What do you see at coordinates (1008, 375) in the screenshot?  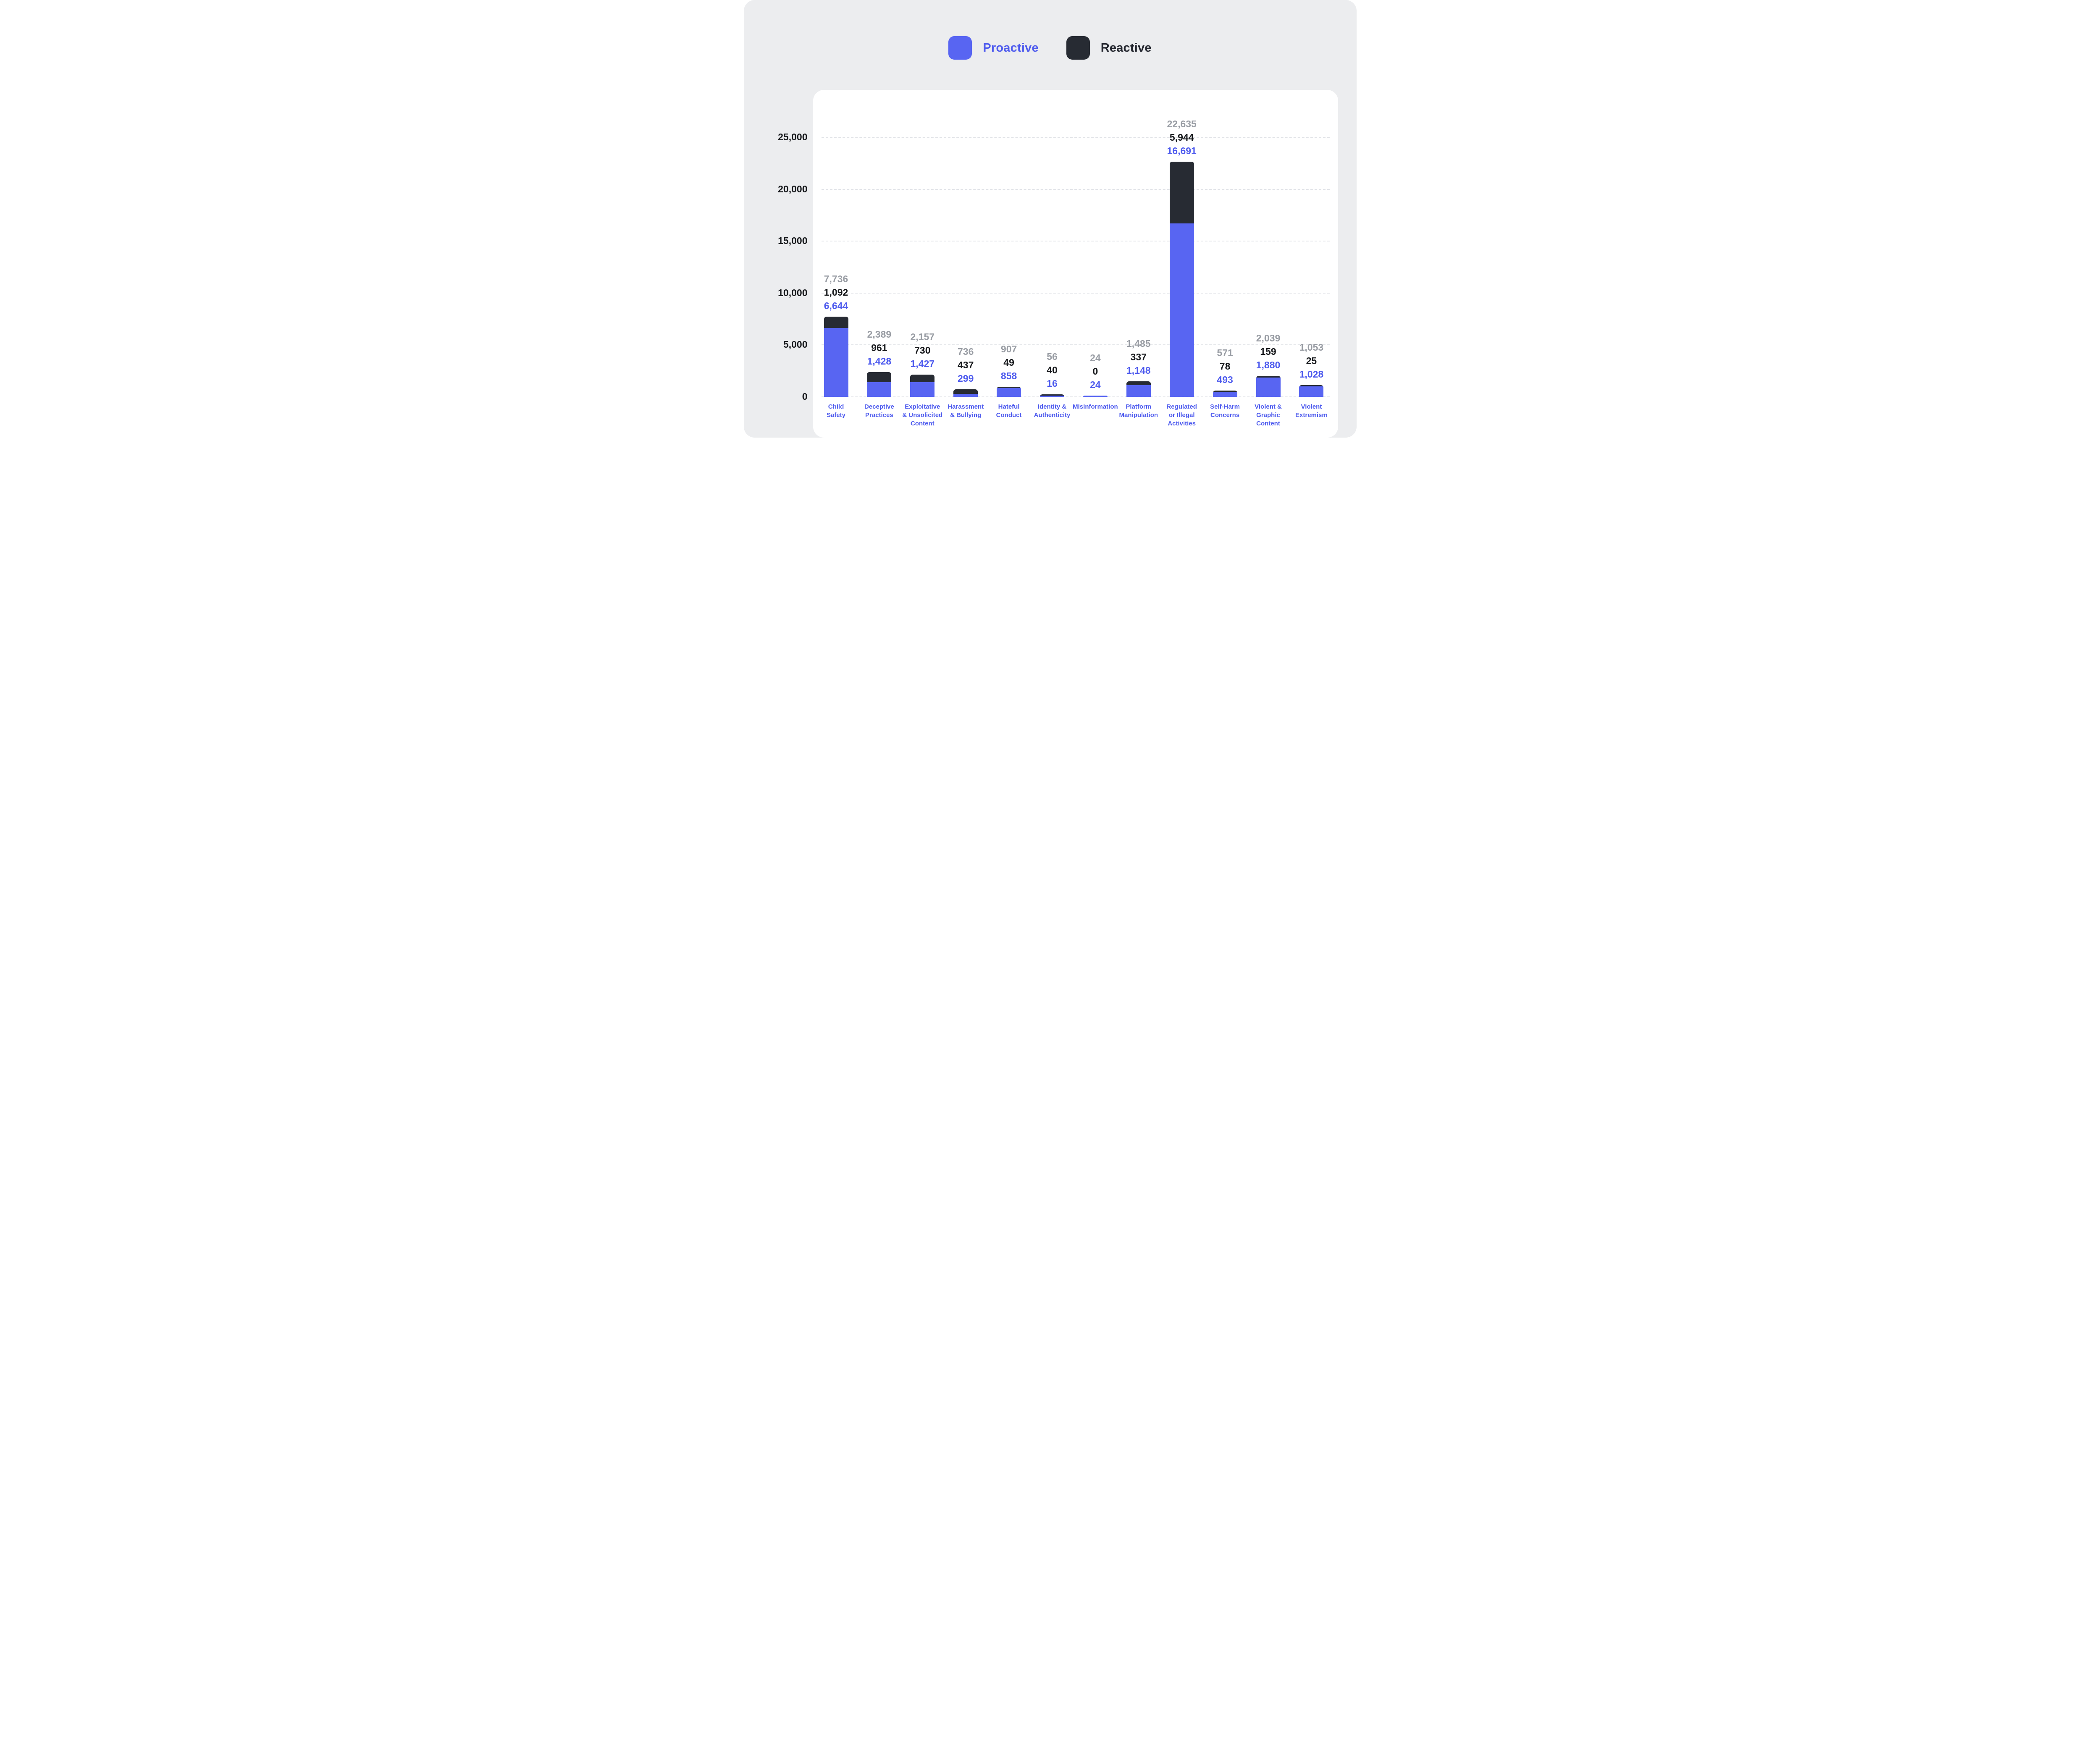 I see `proactive-value-label: 858` at bounding box center [1008, 375].